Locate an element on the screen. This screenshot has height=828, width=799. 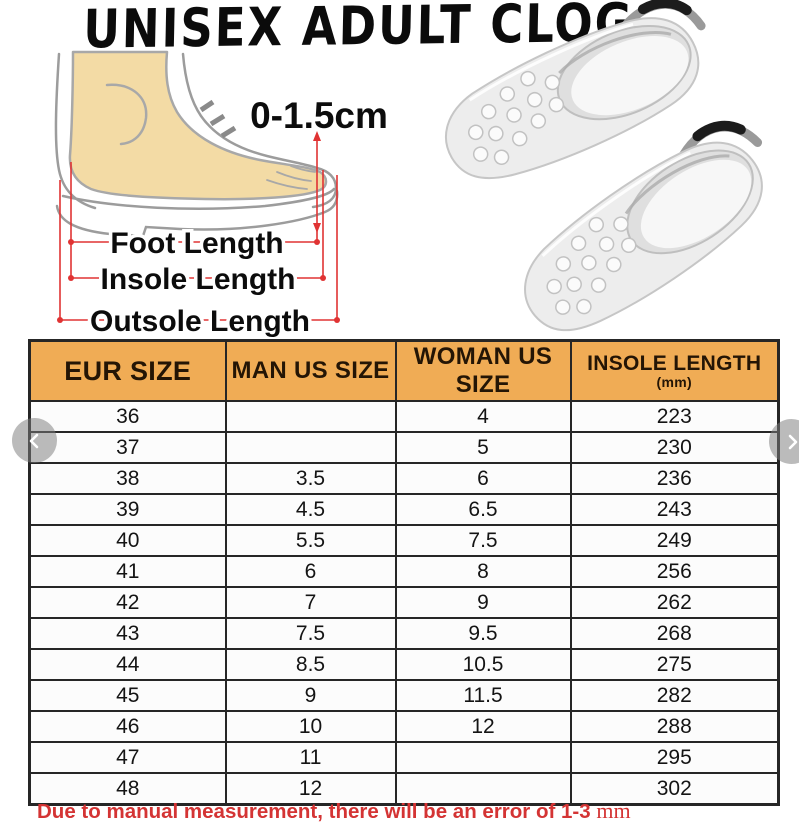
table-row: 40 5.5 7.5 249 is located at coordinates (404, 540).